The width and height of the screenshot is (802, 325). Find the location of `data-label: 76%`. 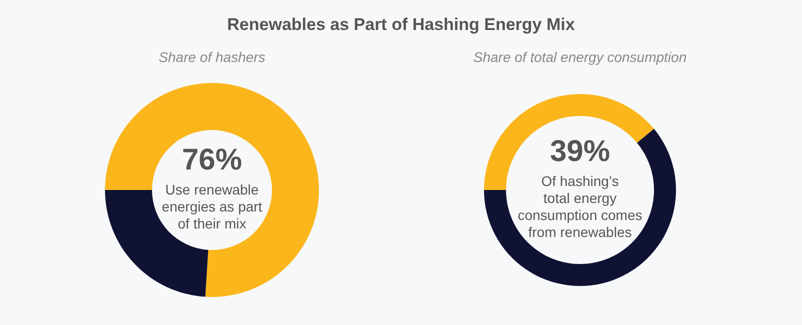

data-label: 76% is located at coordinates (212, 160).